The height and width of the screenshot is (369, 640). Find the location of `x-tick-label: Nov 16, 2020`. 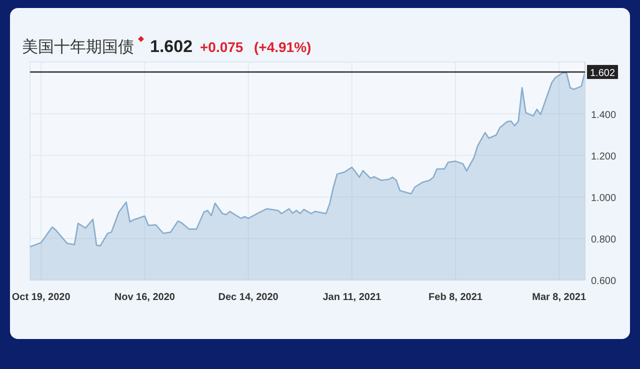

x-tick-label: Nov 16, 2020 is located at coordinates (145, 297).